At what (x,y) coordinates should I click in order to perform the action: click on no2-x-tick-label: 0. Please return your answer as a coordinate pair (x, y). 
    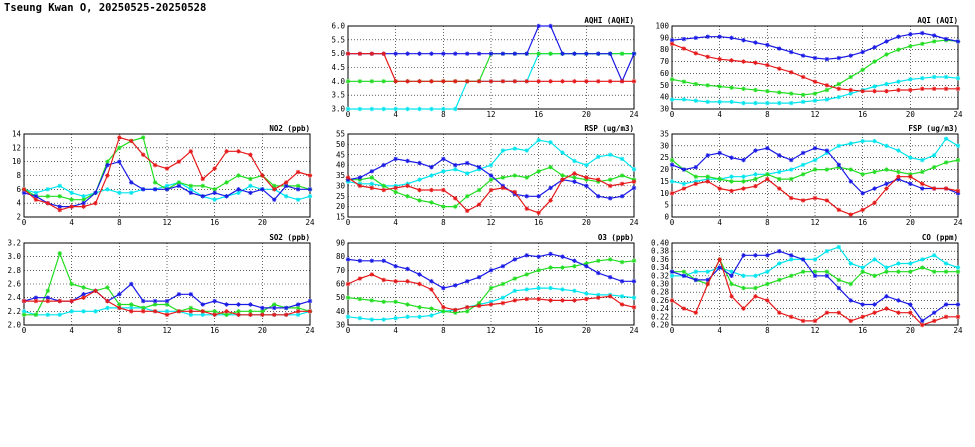
    Looking at the image, I should click on (24, 222).